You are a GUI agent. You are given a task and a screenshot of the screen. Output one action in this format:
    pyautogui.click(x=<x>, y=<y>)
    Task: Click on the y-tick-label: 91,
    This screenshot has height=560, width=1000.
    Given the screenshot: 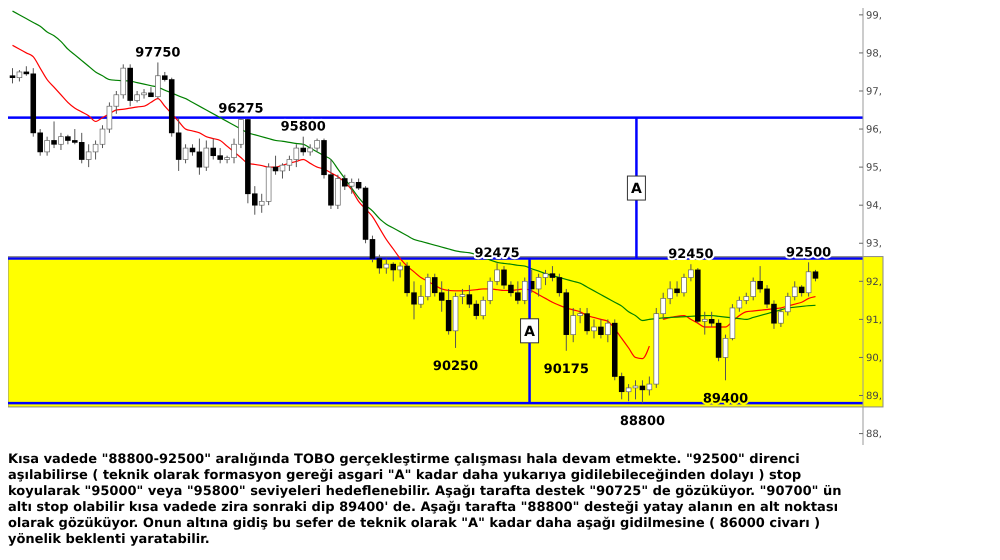 What is the action you would take?
    pyautogui.click(x=874, y=320)
    